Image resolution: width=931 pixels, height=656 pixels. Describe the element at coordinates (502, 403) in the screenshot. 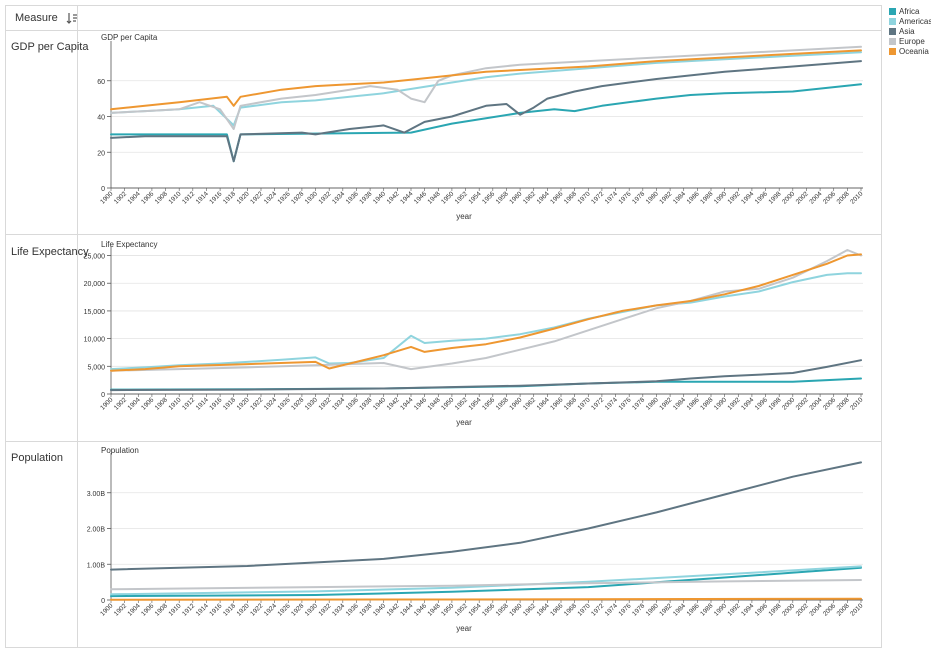

I see `x-tick-label: 1958` at that location.